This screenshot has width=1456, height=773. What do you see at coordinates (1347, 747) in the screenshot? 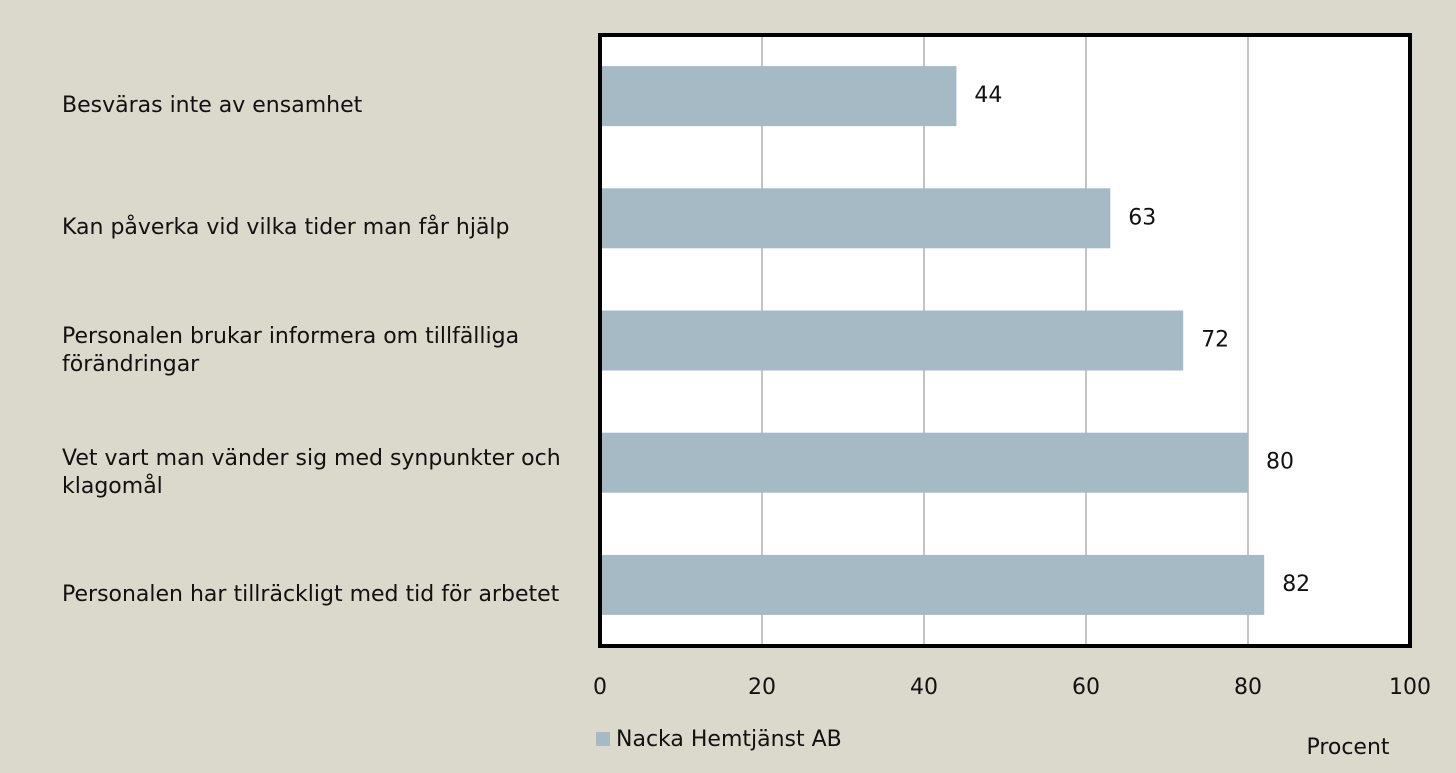
I see `x-axis-label: Procent` at bounding box center [1347, 747].